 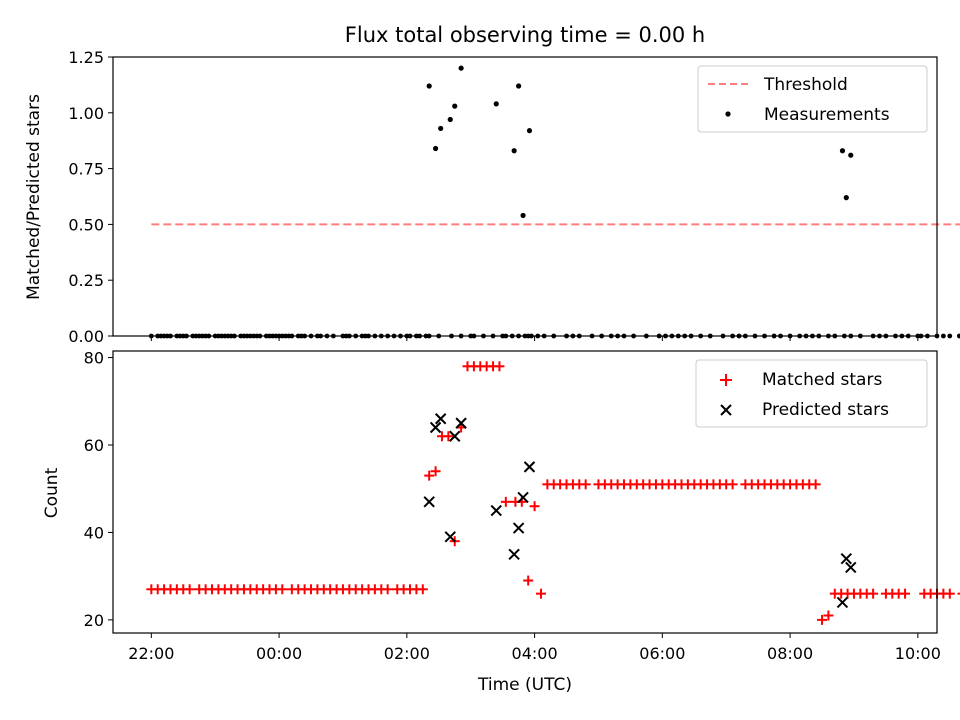 I want to click on top-y-tick-label: 0.25, so click(x=86, y=280).